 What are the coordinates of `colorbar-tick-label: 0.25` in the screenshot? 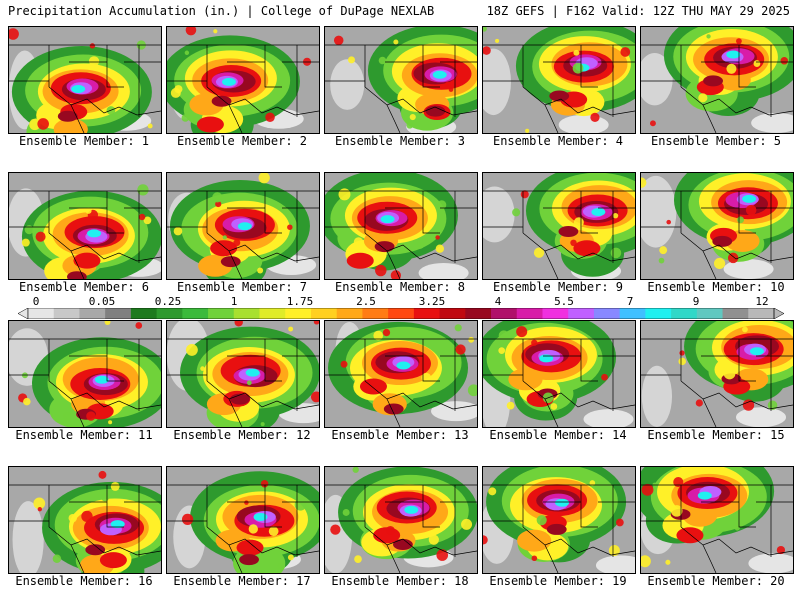 It's located at (168, 301).